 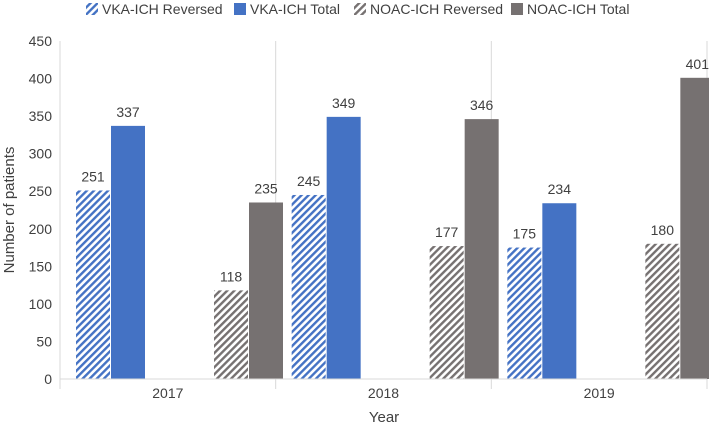 I want to click on y-tick-label: 200, so click(x=41, y=229).